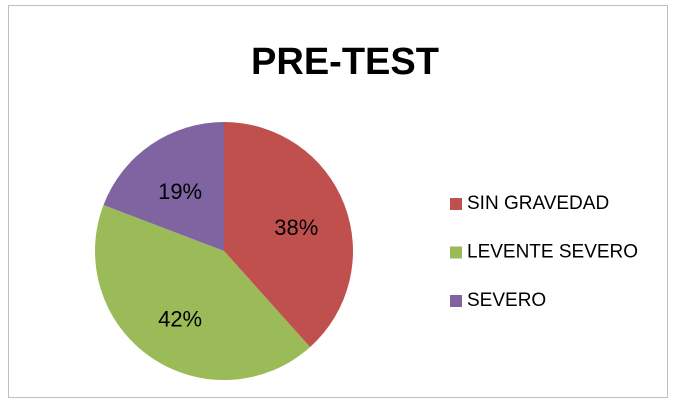 The image size is (676, 409). I want to click on legend-label: SIN GRAVEDAD, so click(538, 203).